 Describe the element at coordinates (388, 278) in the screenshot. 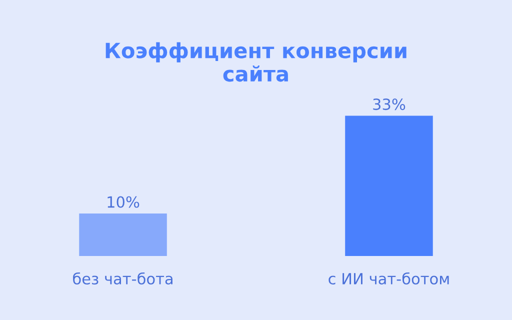

I see `x-tick-label: с ИИ чат-ботом` at that location.